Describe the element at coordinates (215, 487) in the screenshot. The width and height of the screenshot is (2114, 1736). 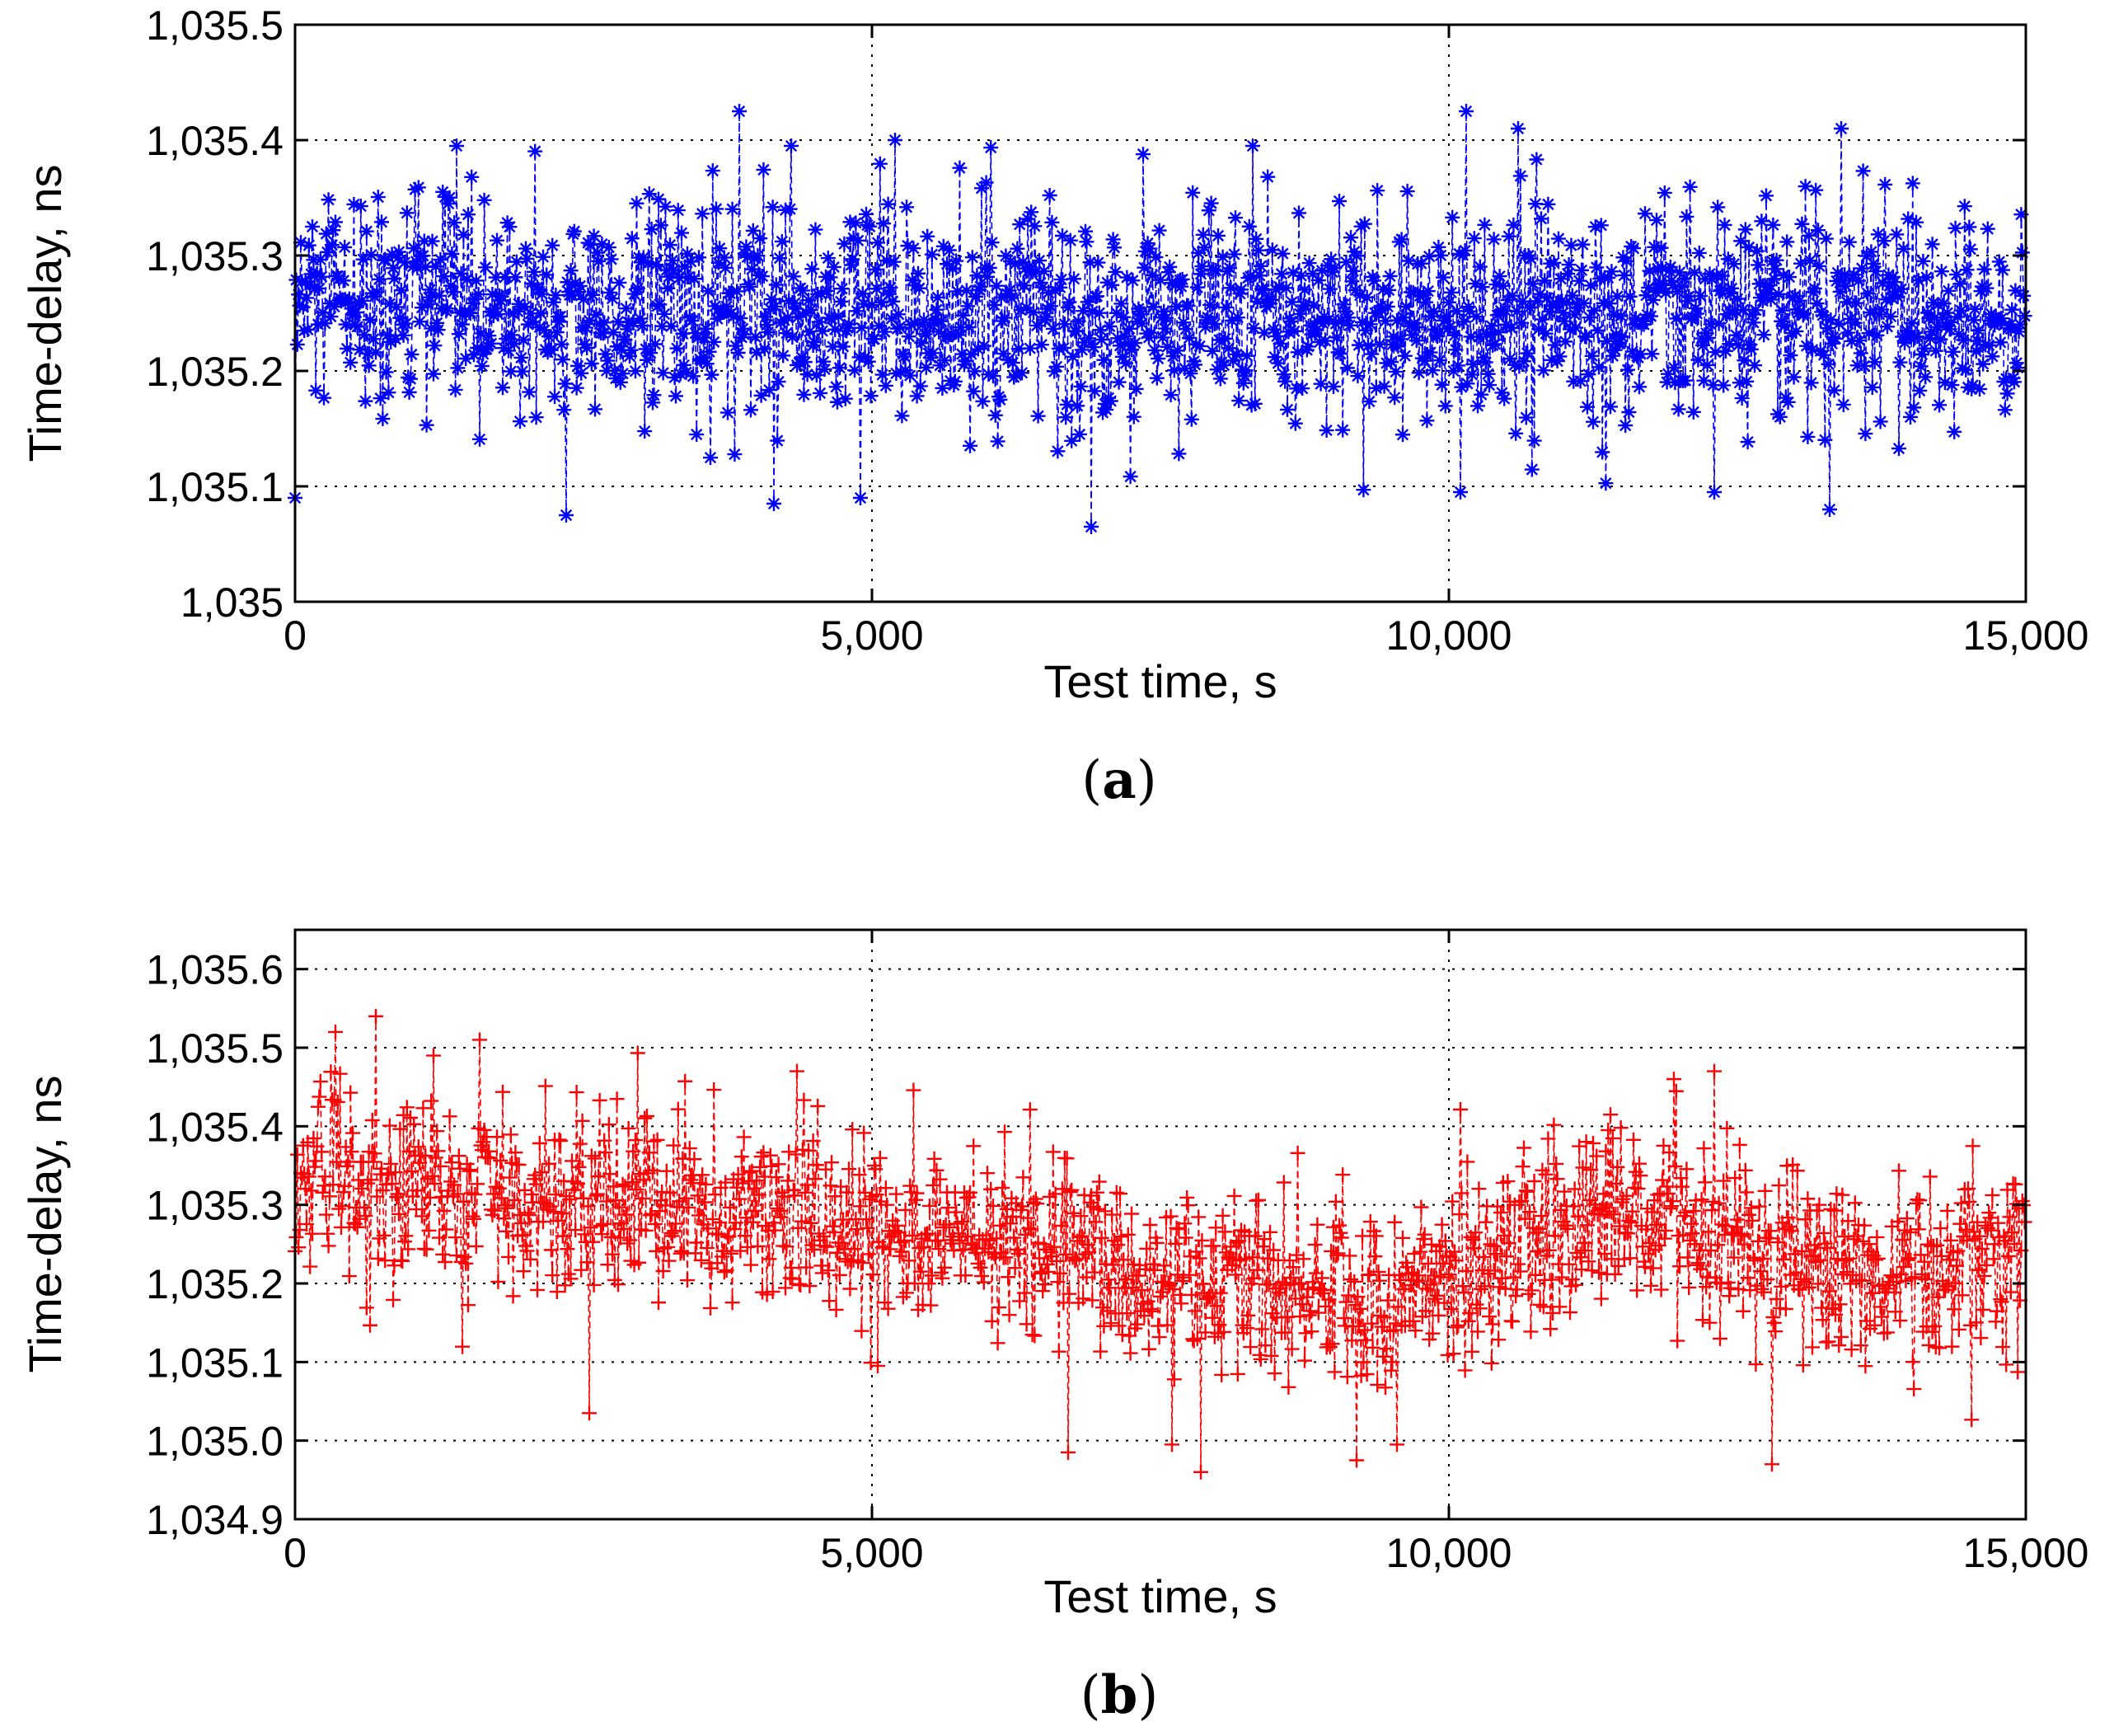
I see `y-tick-label-a: 1,035.1` at that location.